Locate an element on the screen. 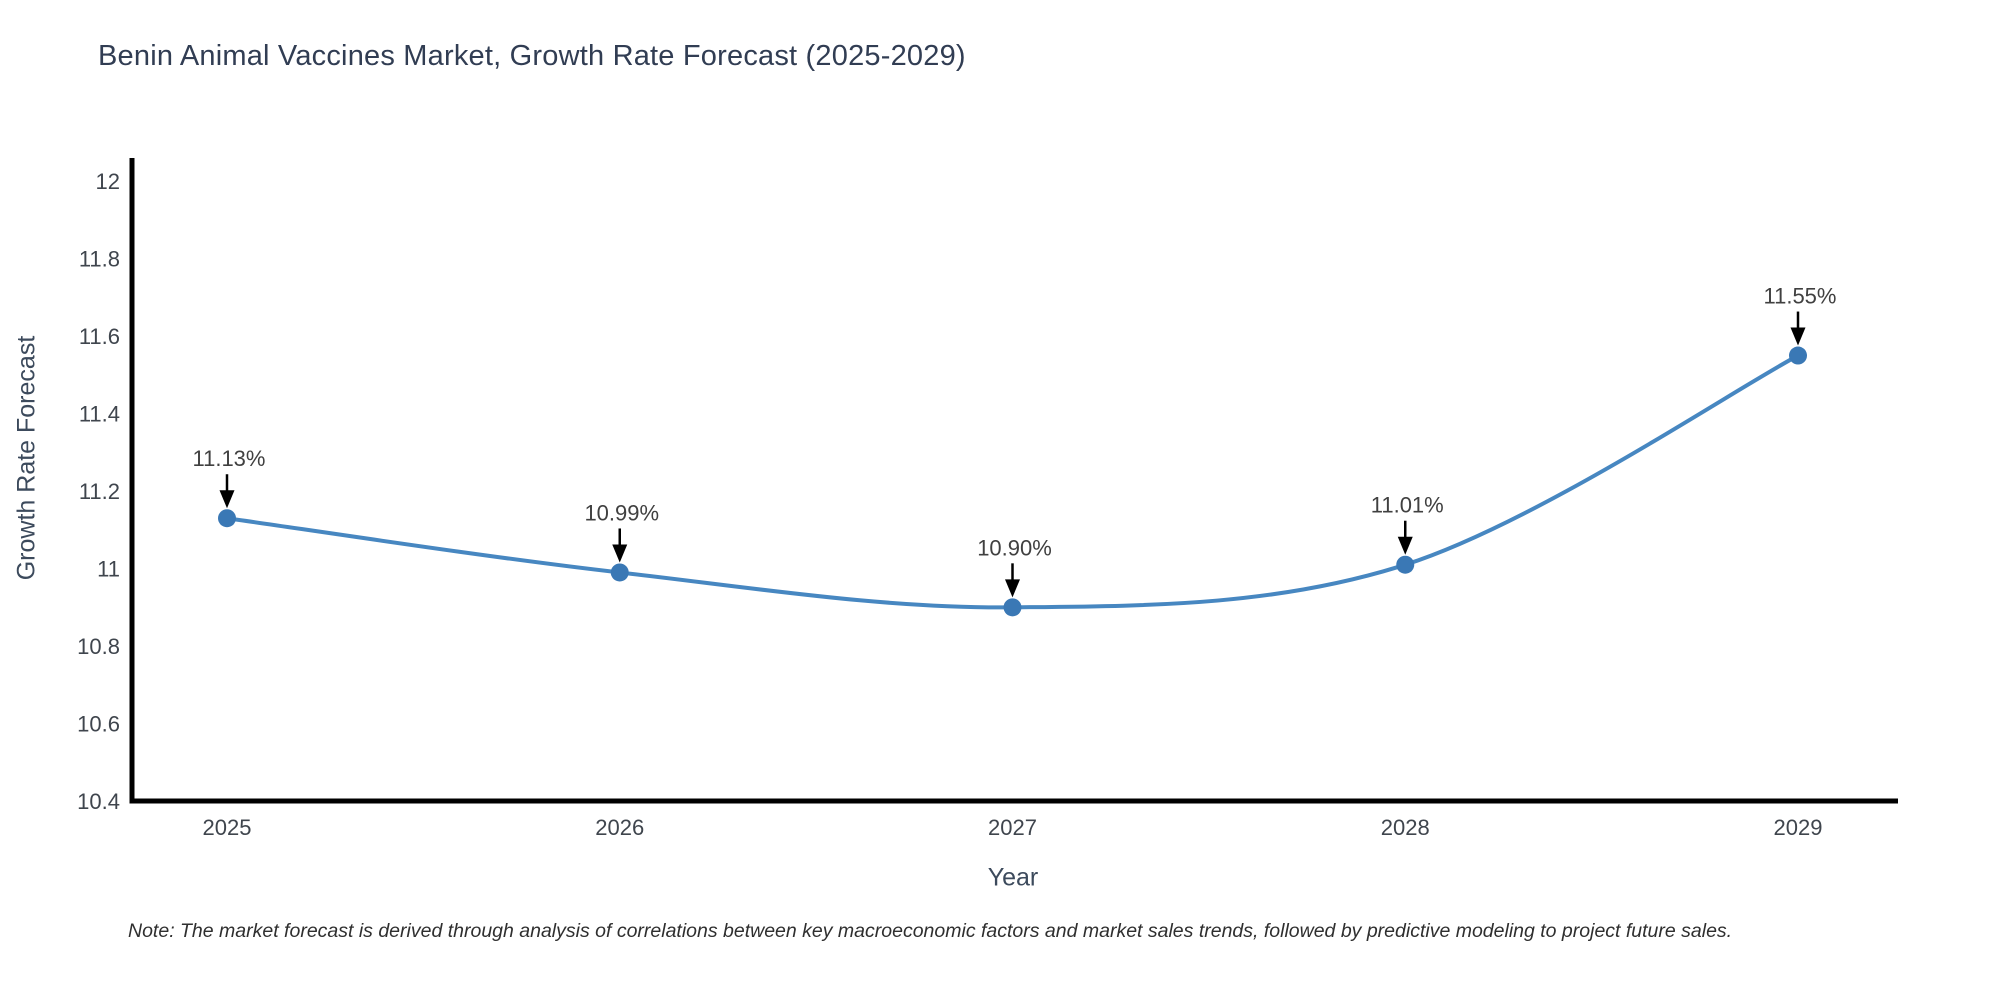  x-tick-label: 2025 is located at coordinates (227, 827).